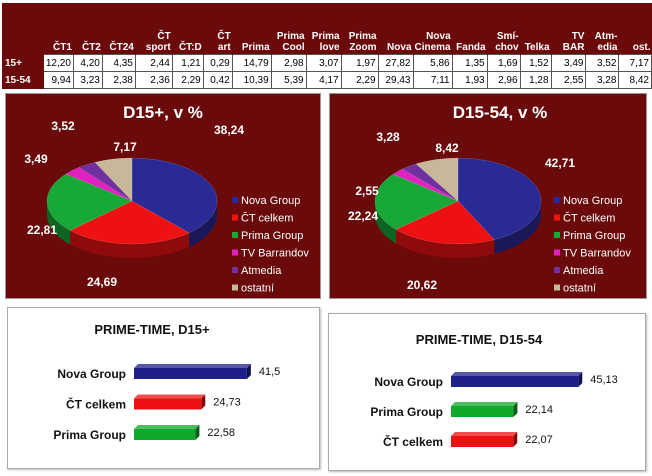 The width and height of the screenshot is (652, 476). Describe the element at coordinates (503, 80) in the screenshot. I see `table-cell: 2,96` at that location.